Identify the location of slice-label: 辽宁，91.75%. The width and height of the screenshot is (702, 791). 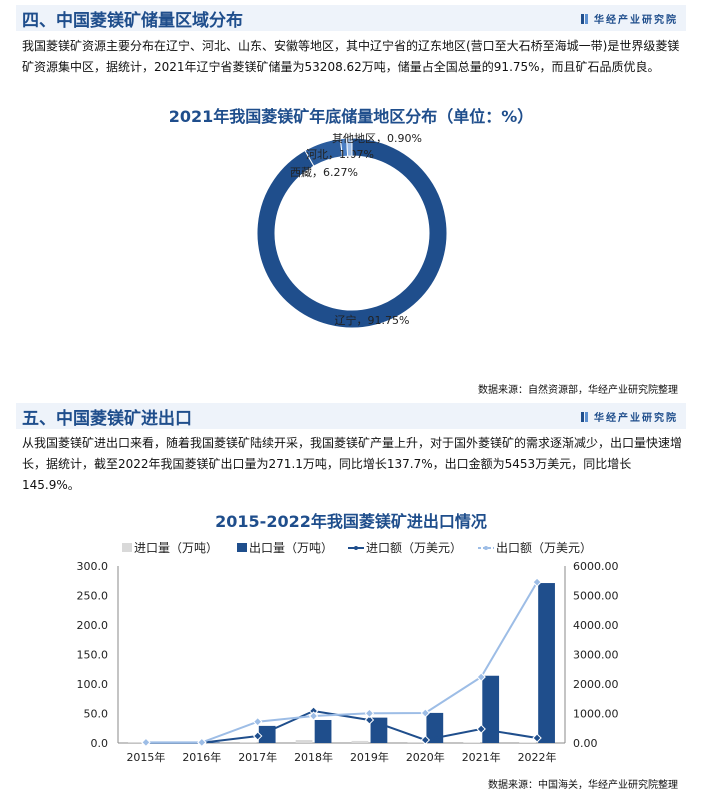
(372, 320).